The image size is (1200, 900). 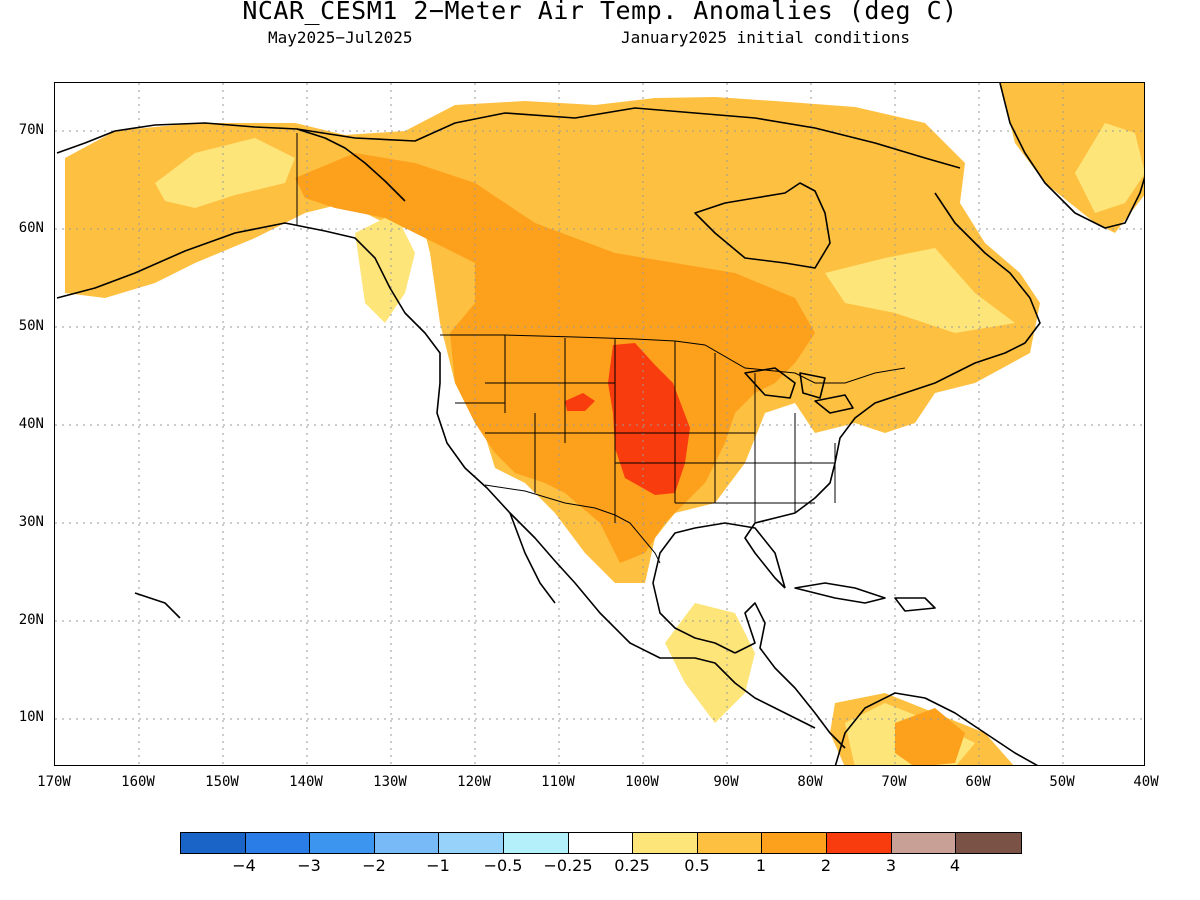 I want to click on lon-label: 40W, so click(x=1146, y=782).